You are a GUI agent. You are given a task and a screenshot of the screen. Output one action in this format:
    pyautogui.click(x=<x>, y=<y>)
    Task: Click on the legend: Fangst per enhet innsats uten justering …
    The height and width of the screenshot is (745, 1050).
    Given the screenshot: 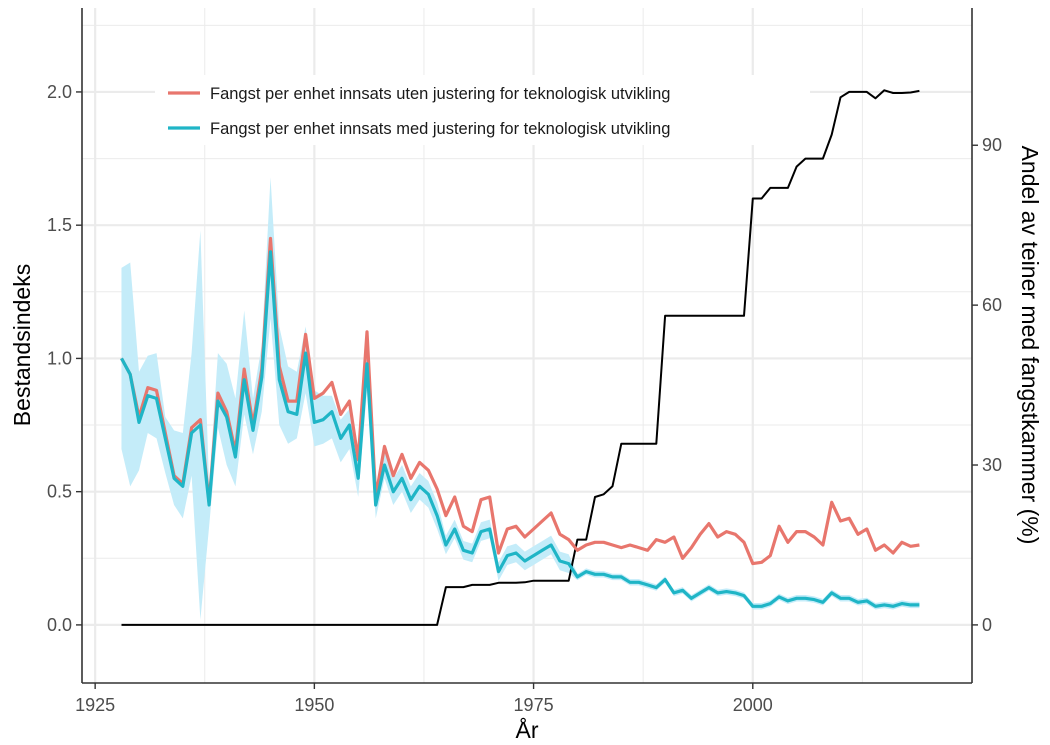 What is the action you would take?
    pyautogui.click(x=482, y=110)
    